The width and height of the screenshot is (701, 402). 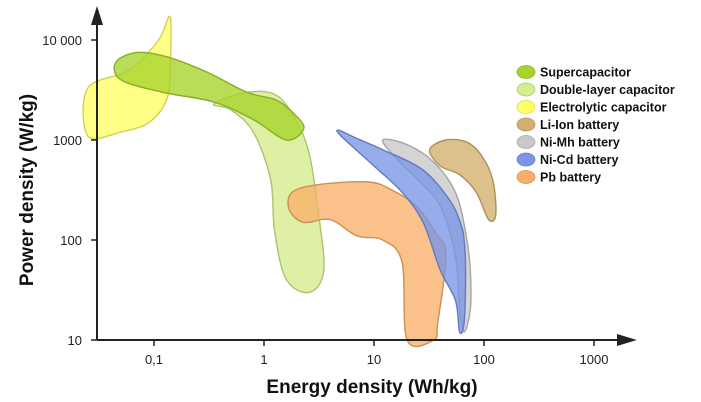 What do you see at coordinates (627, 340) in the screenshot?
I see `x-axis-arrowhead` at bounding box center [627, 340].